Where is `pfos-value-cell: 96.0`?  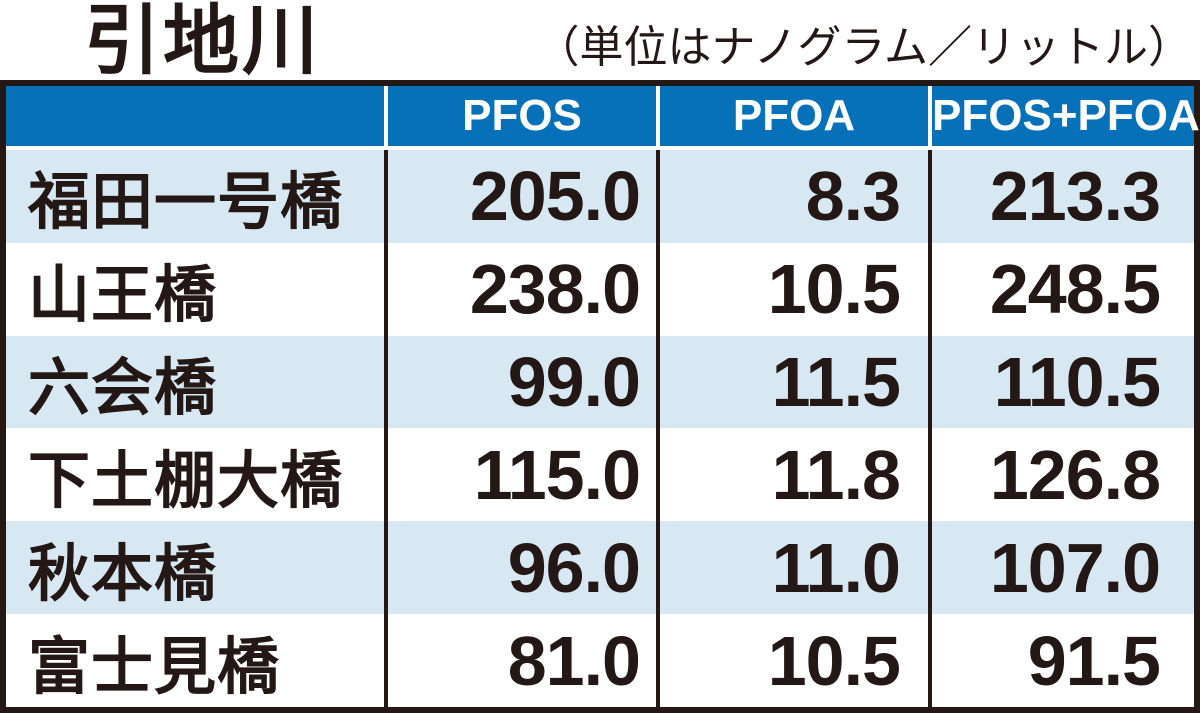
pfos-value-cell: 96.0 is located at coordinates (520, 568).